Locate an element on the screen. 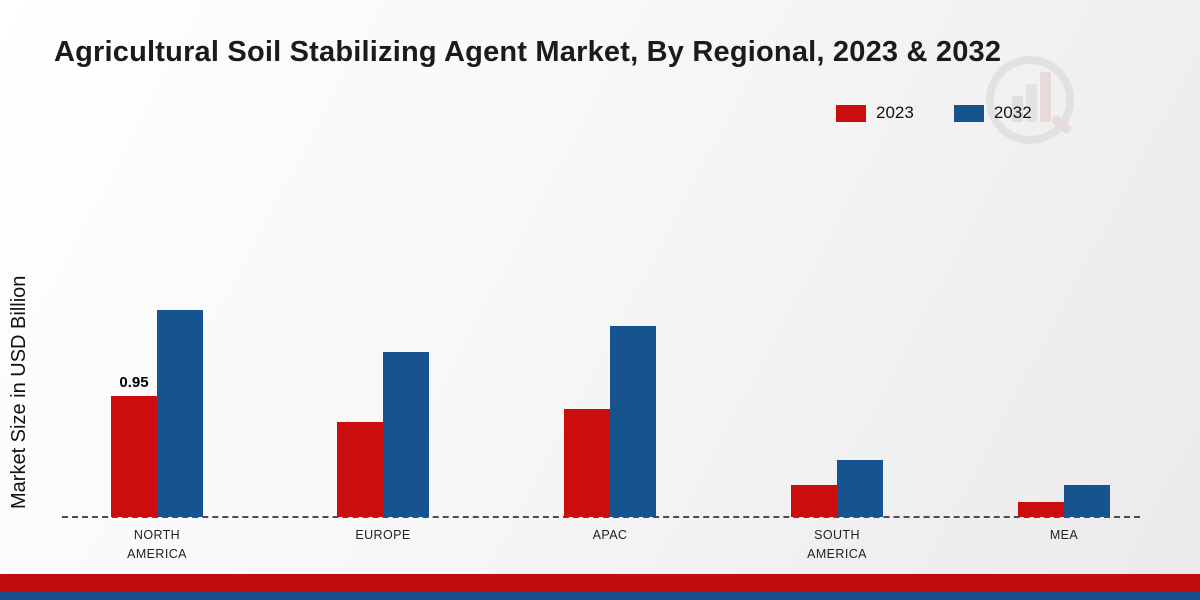 The image size is (1200, 600). footer-red-band is located at coordinates (600, 582).